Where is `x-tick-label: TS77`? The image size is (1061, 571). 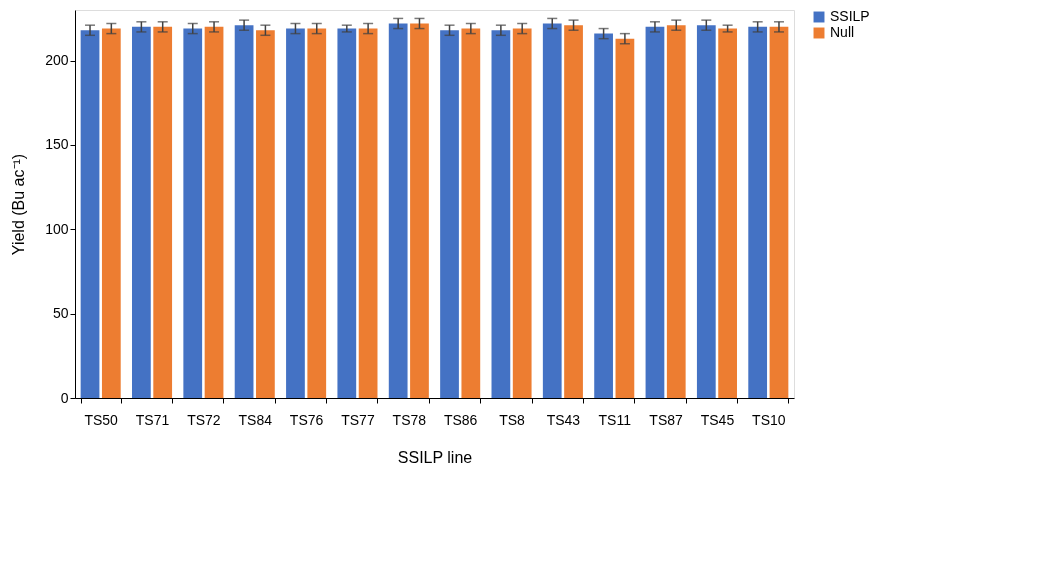
x-tick-label: TS77 is located at coordinates (358, 419).